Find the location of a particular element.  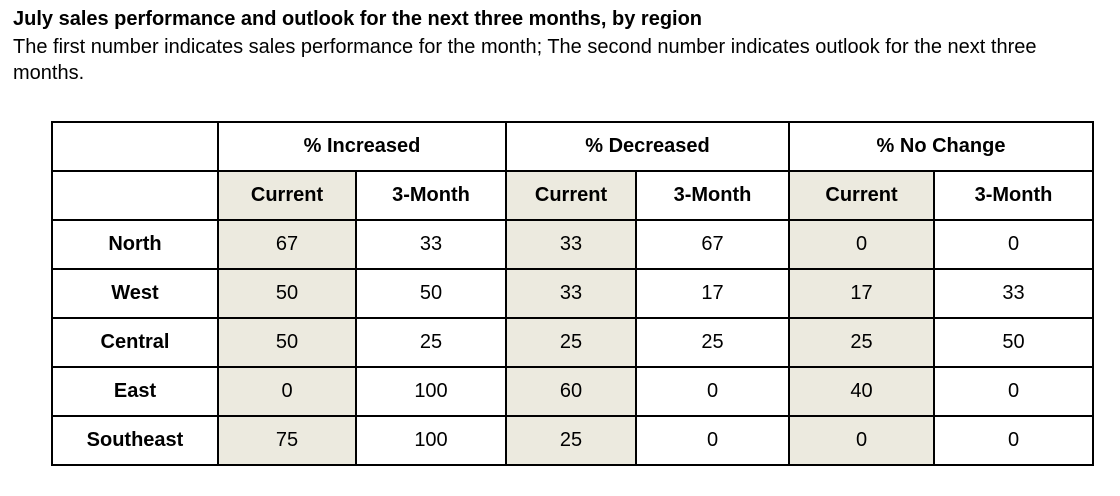

subheader-nochange-current: Current is located at coordinates (861, 195).